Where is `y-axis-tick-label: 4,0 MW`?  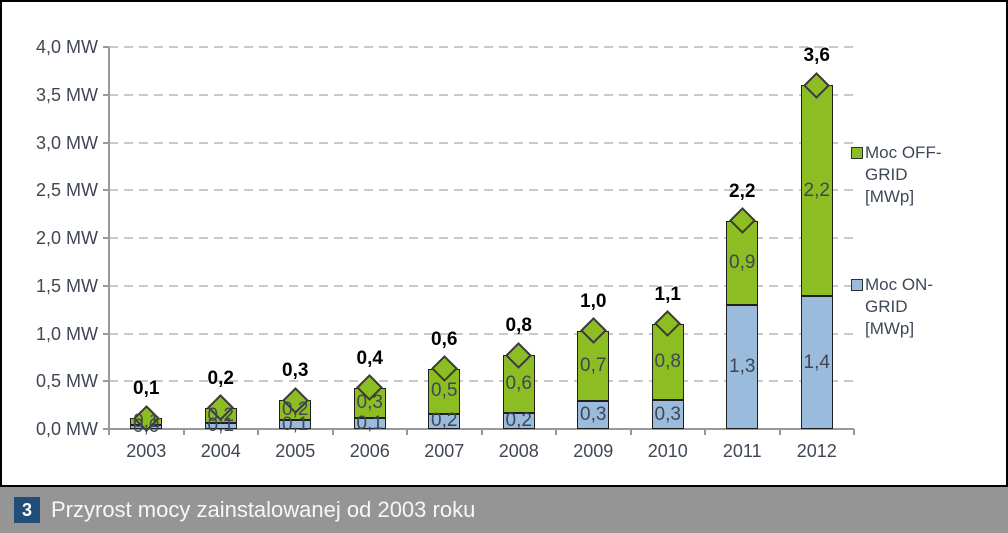 y-axis-tick-label: 4,0 MW is located at coordinates (66, 47).